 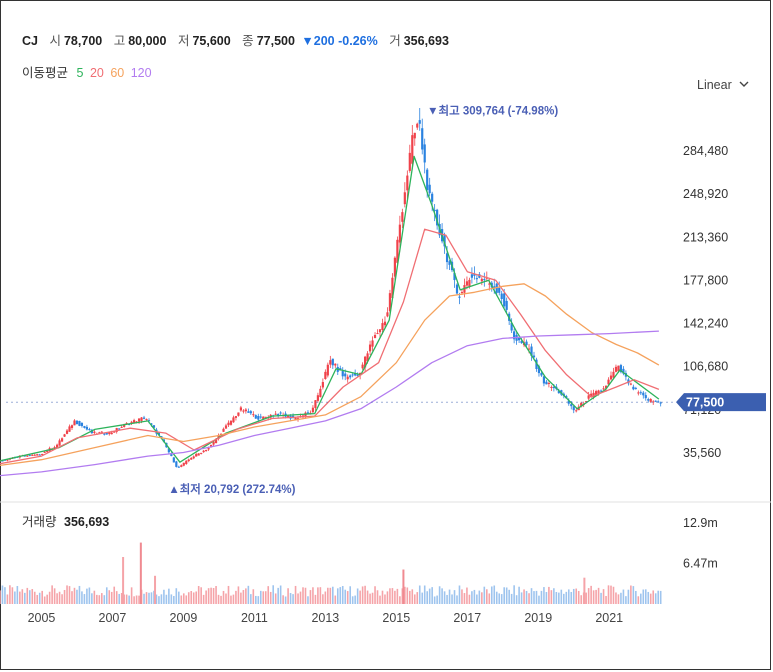 I want to click on volume-panel-label: 거래량 356,693, so click(x=65, y=520).